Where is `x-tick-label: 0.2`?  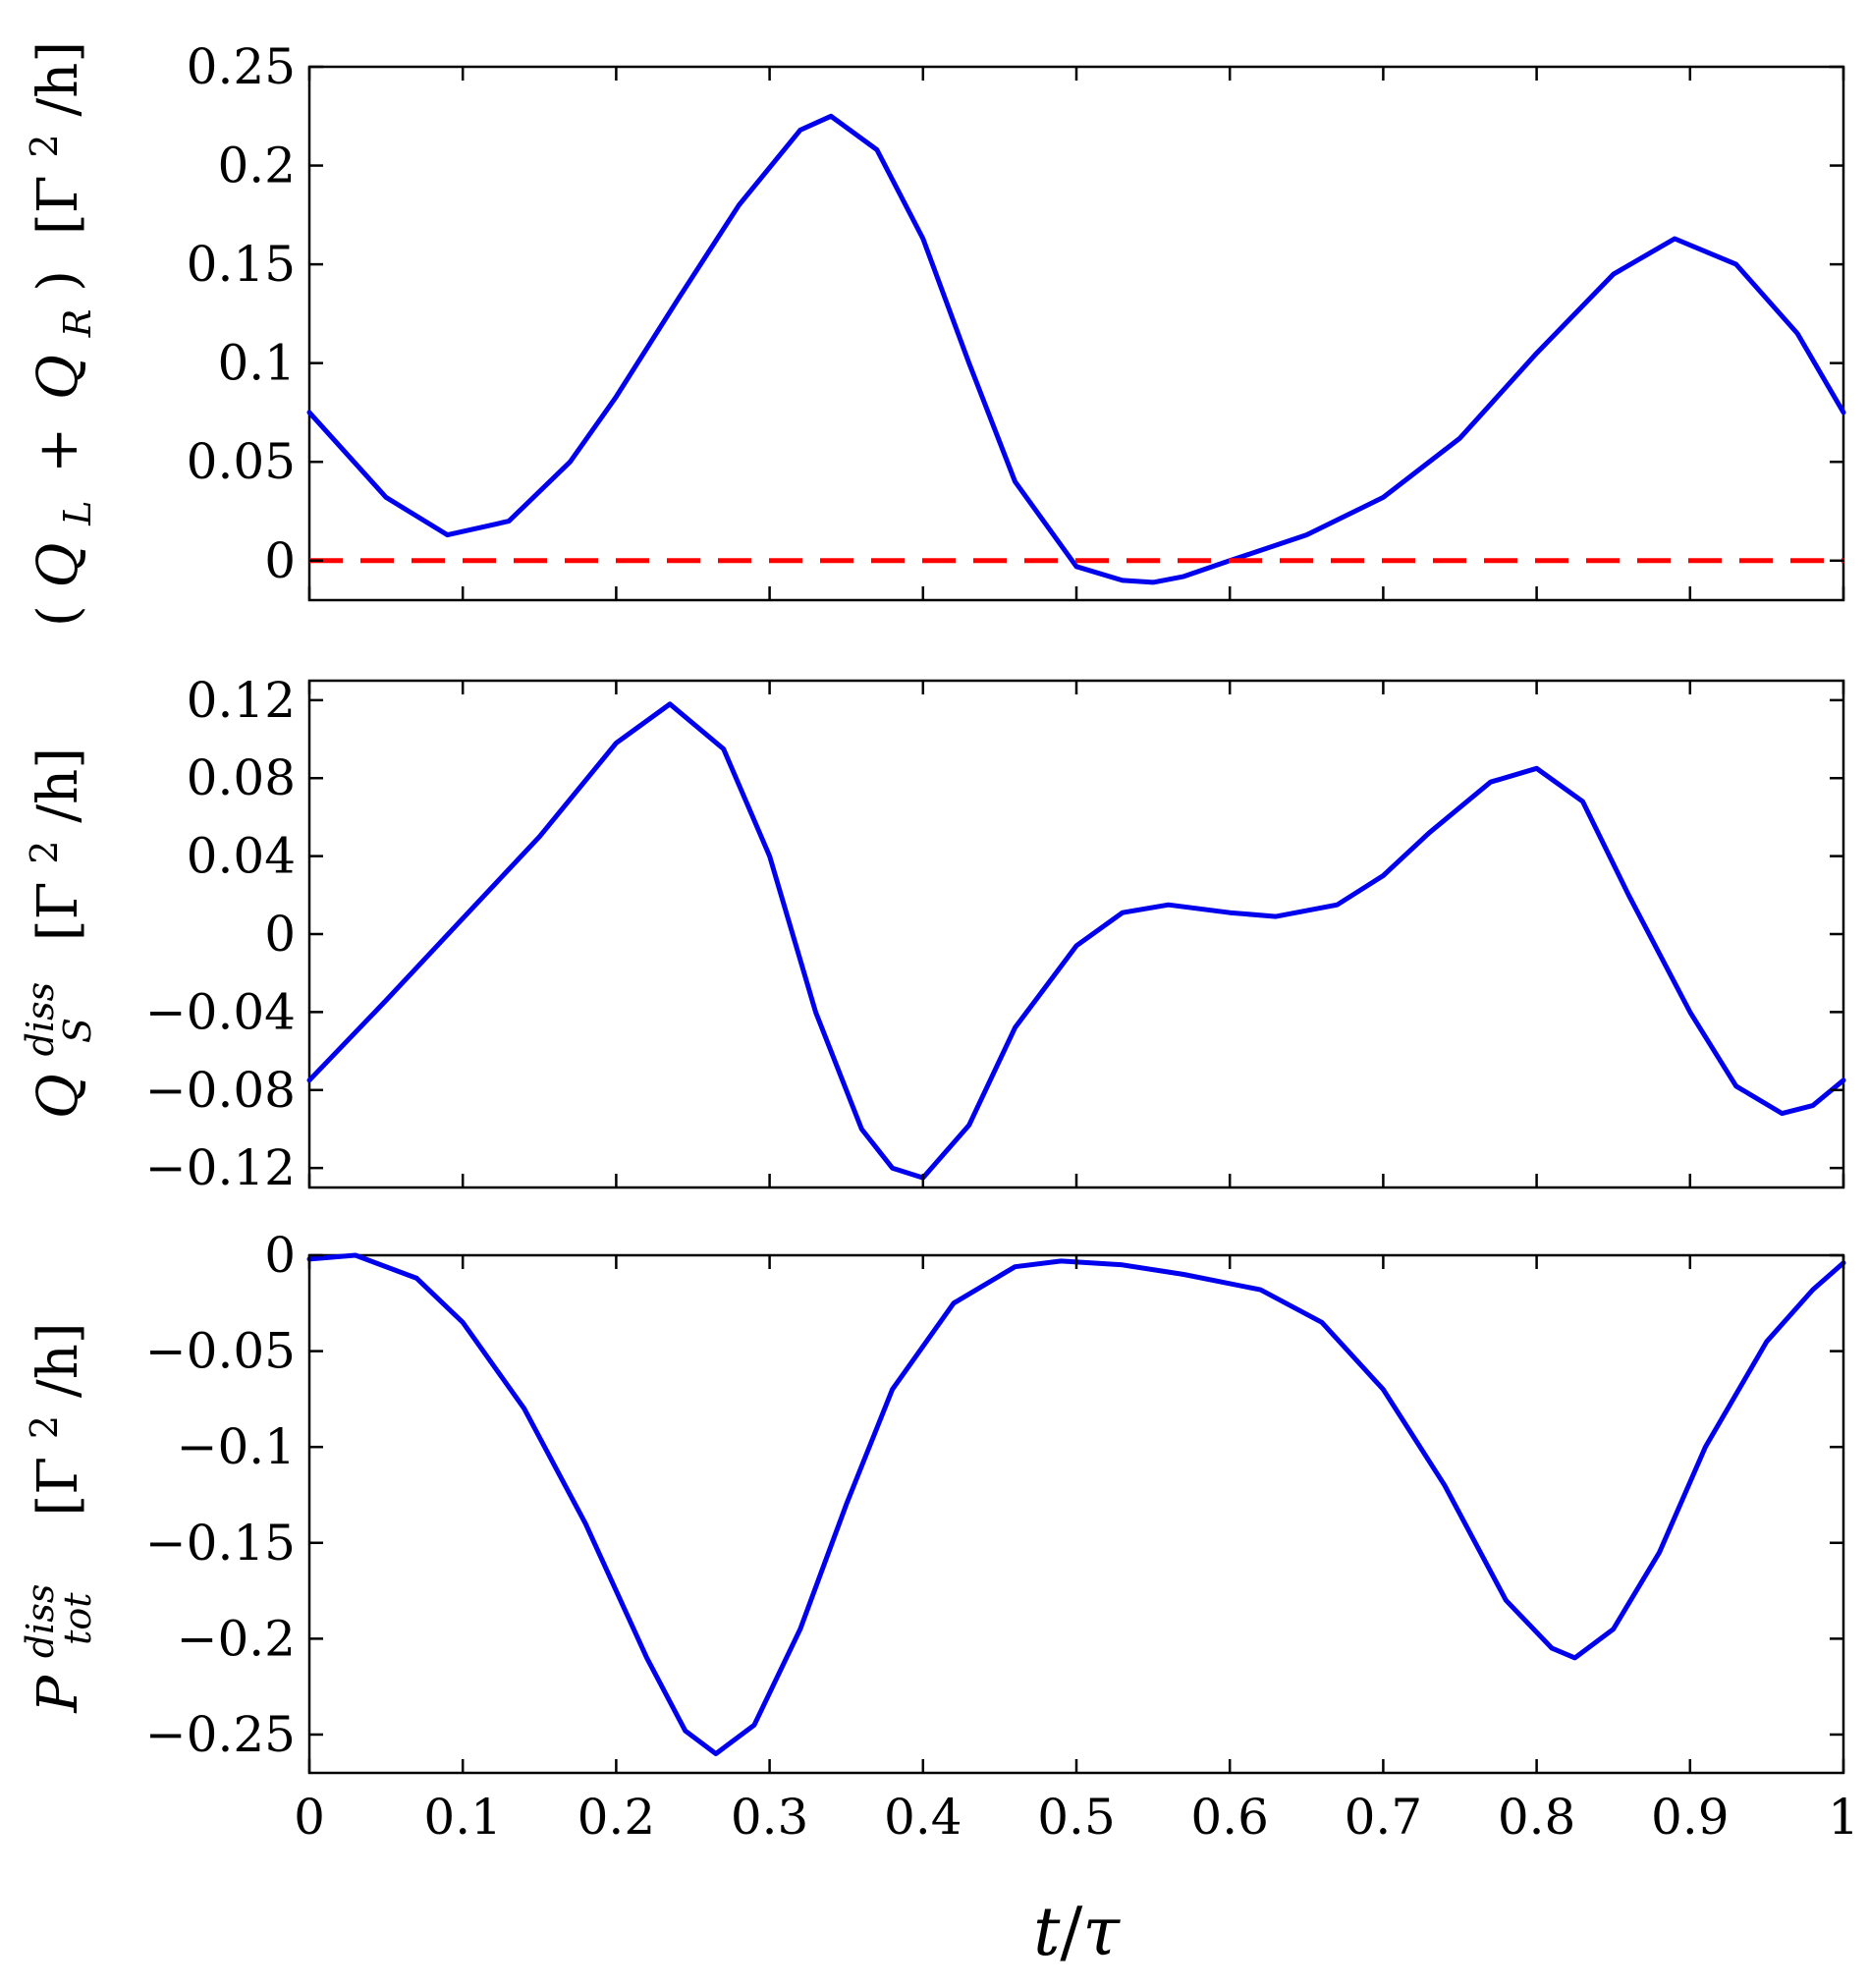
x-tick-label: 0.2 is located at coordinates (616, 1817).